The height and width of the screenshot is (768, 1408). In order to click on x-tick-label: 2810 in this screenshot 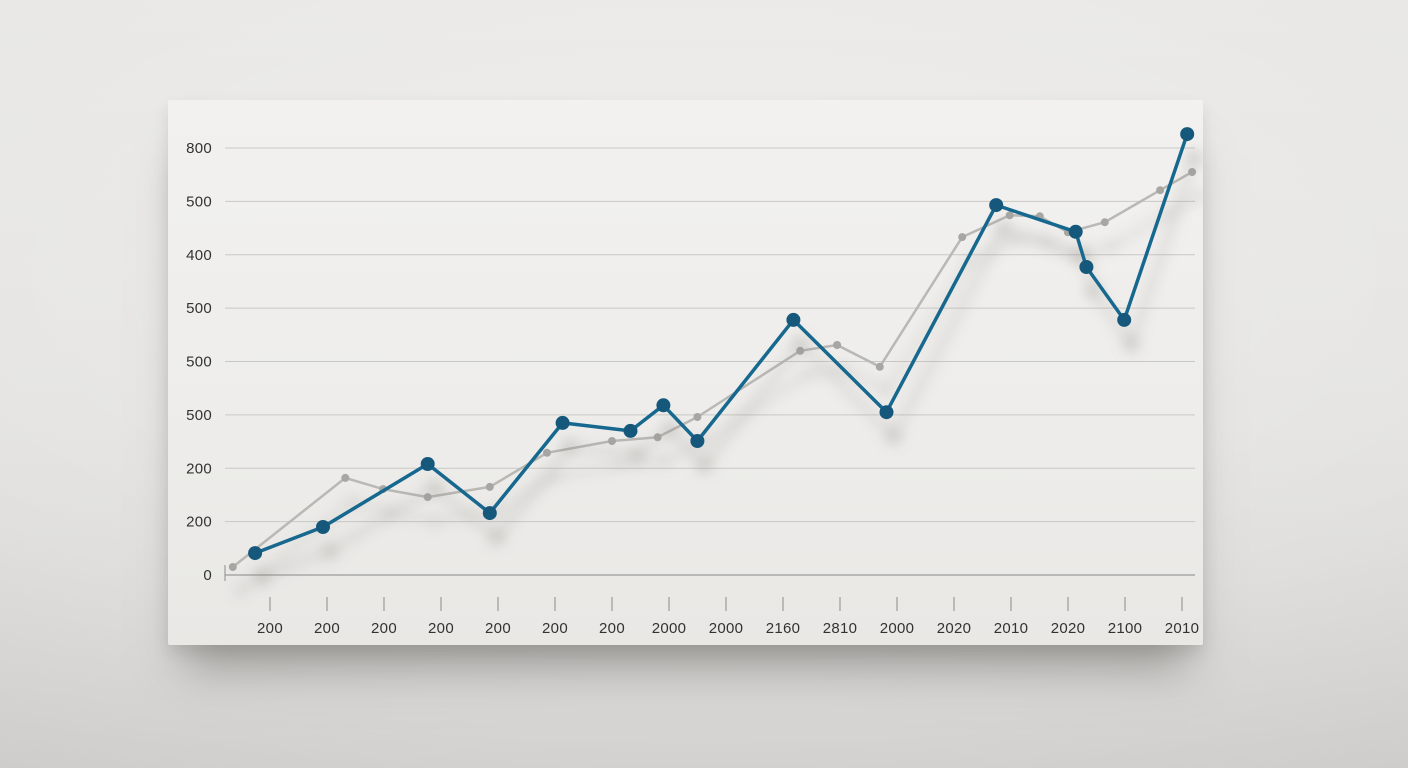, I will do `click(840, 628)`.